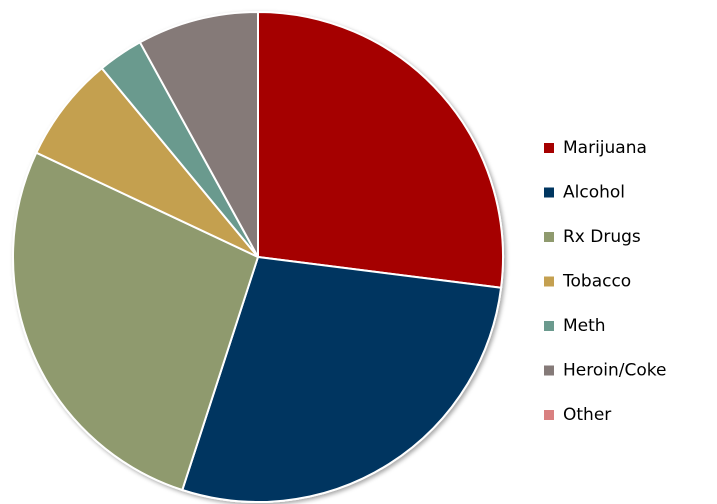  What do you see at coordinates (587, 415) in the screenshot?
I see `legend-label: Other` at bounding box center [587, 415].